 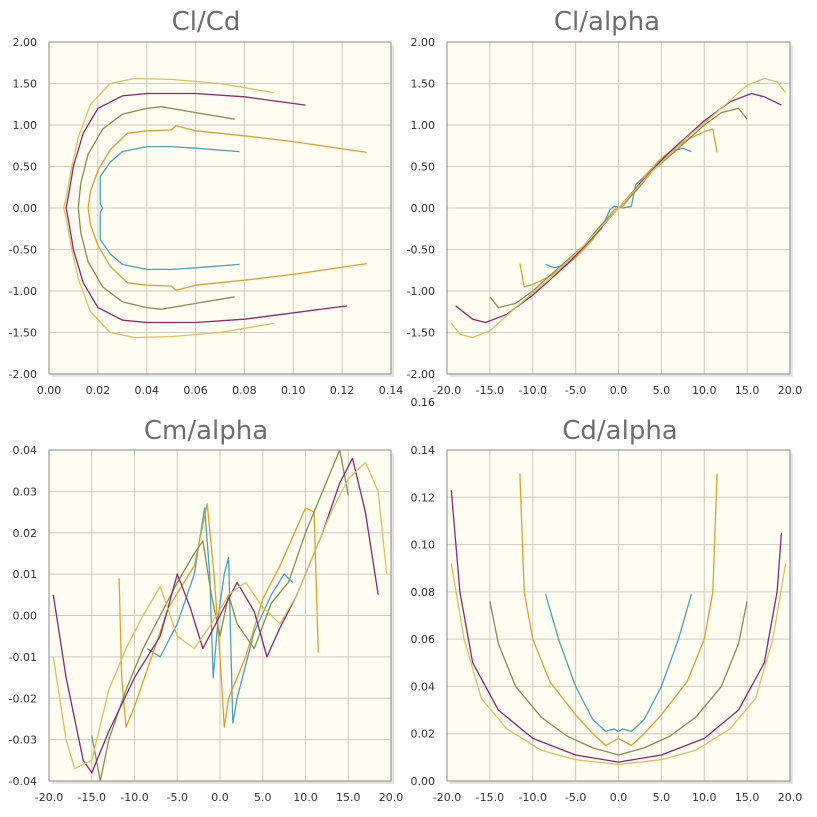 What do you see at coordinates (423, 639) in the screenshot?
I see `y-tick-label: 0.06` at bounding box center [423, 639].